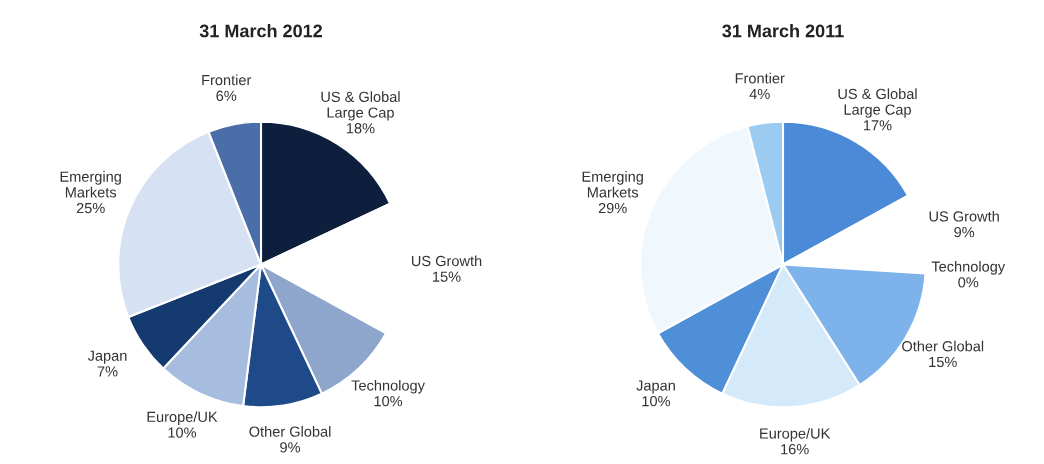  Describe the element at coordinates (90, 208) in the screenshot. I see `data-label: 25%` at that location.